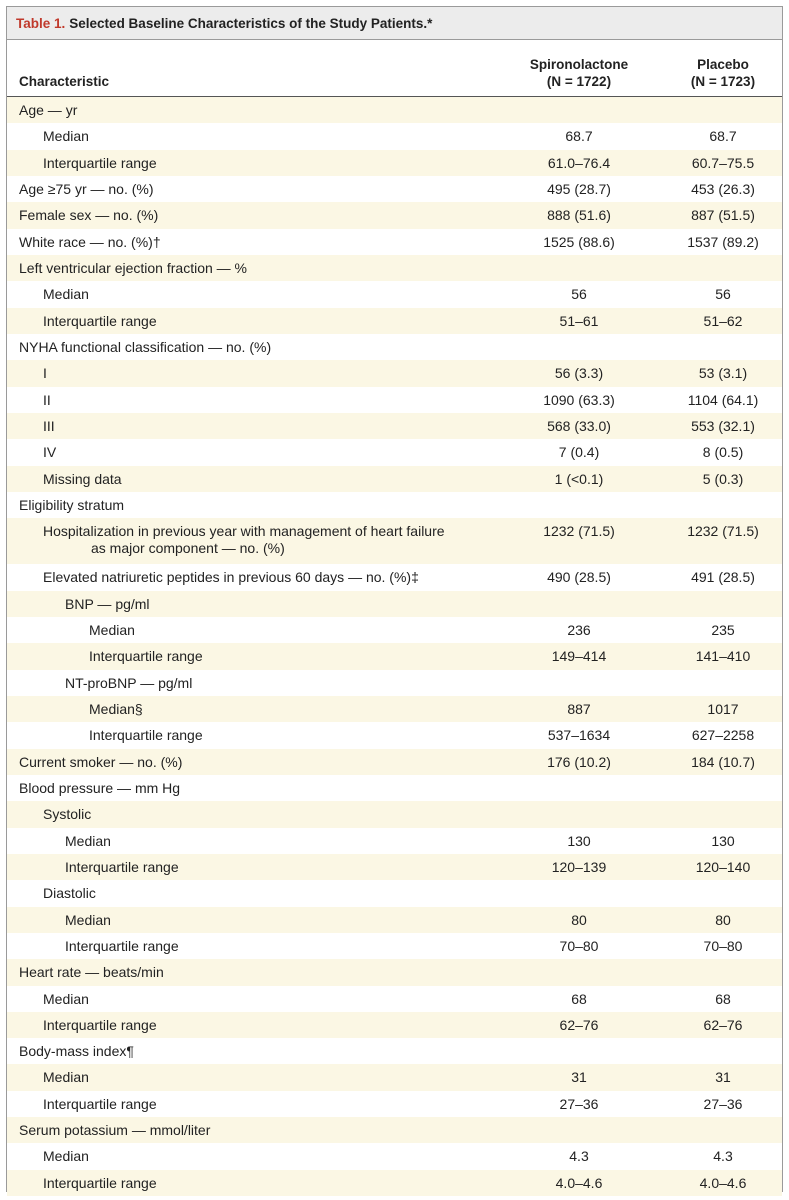 This screenshot has height=1200, width=789. What do you see at coordinates (723, 945) in the screenshot?
I see `cell-placebo: 70–80` at bounding box center [723, 945].